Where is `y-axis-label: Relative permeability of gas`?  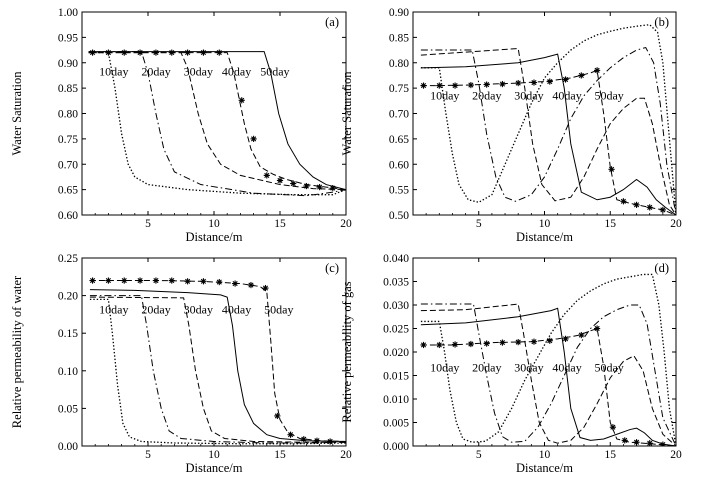 y-axis-label: Relative permeability of gas is located at coordinates (347, 351).